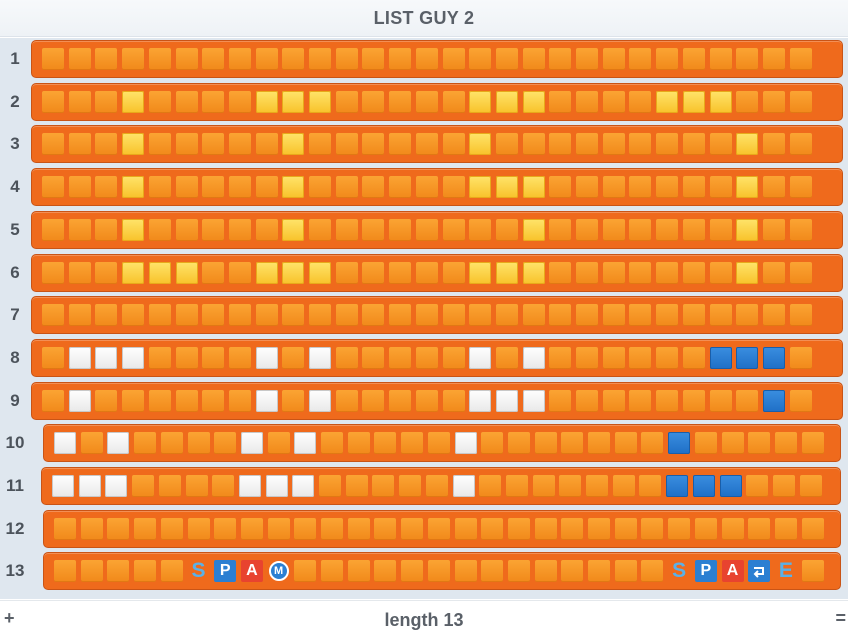 The height and width of the screenshot is (637, 848). I want to click on row-number: 11, so click(15, 485).